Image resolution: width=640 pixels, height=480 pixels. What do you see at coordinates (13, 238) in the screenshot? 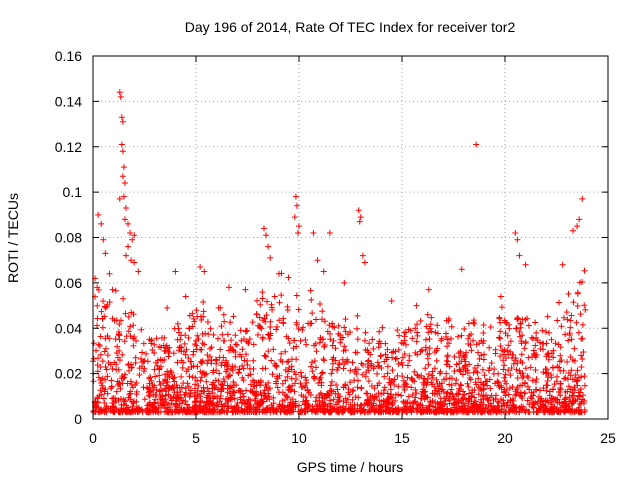
I see `y-axis-label: ROTI / TECUs` at bounding box center [13, 238].